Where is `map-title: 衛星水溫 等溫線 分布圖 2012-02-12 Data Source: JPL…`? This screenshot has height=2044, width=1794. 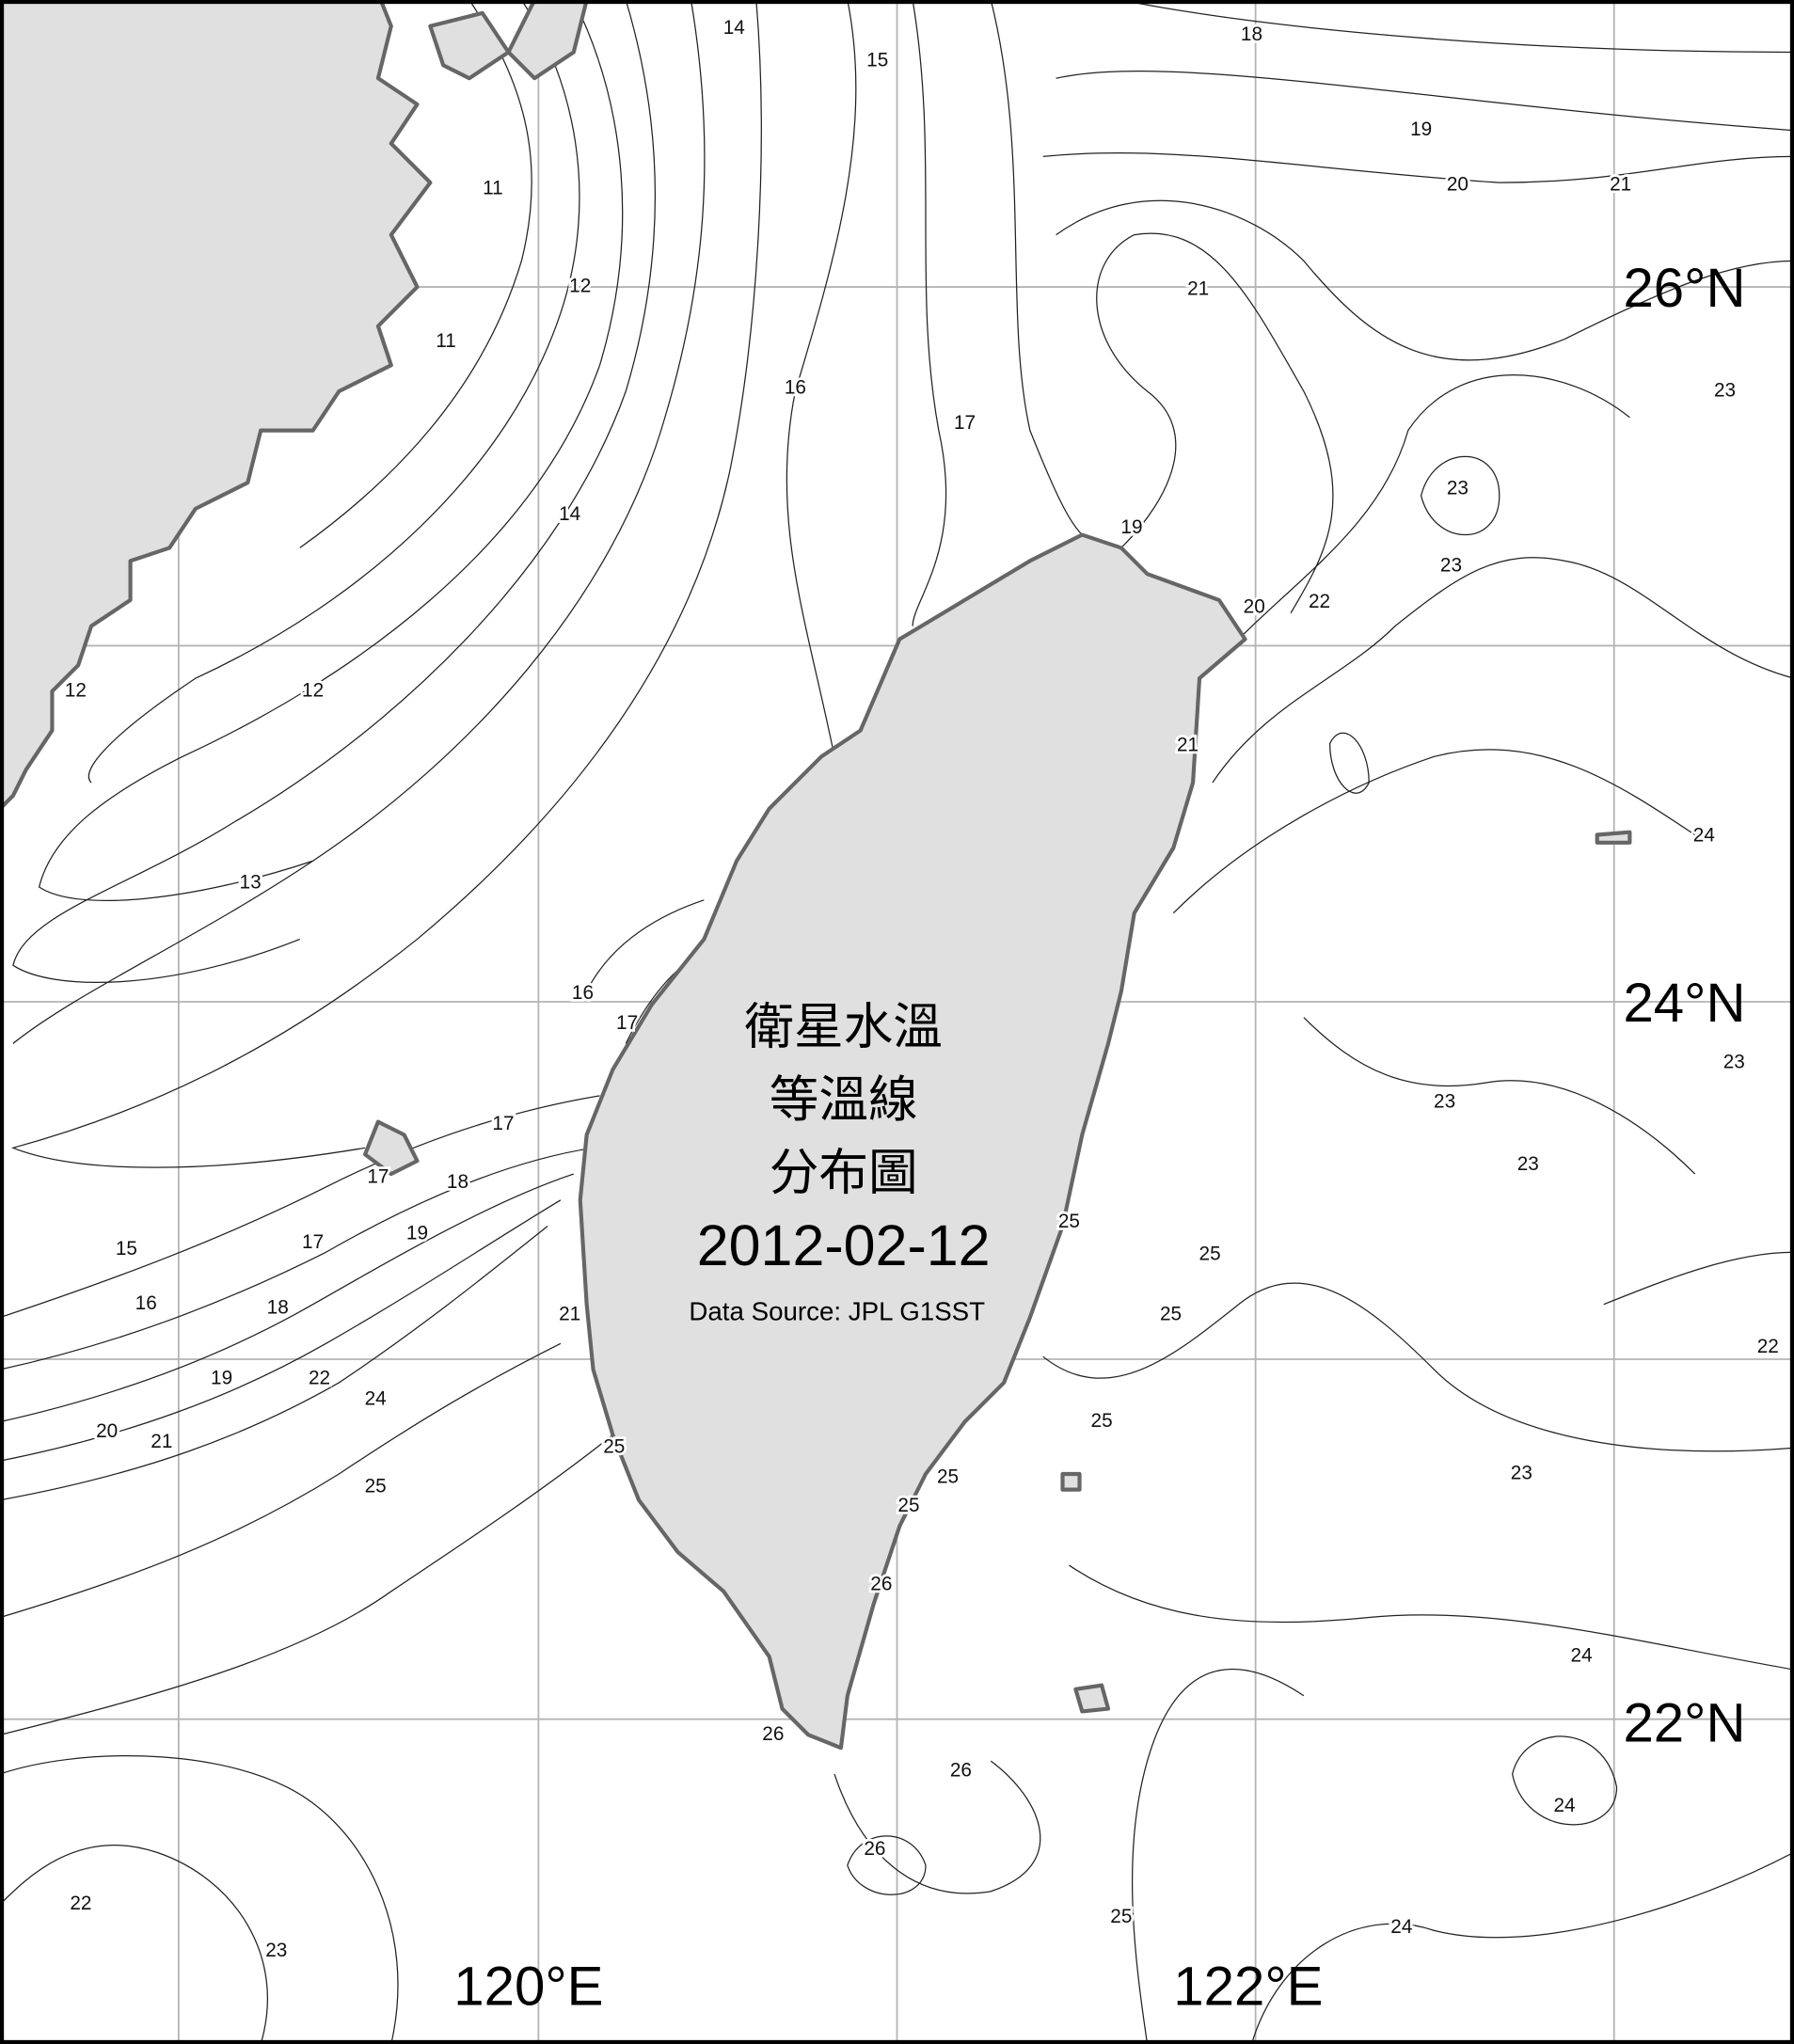 map-title: 衛星水溫 等溫線 分布圖 2012-02-12 Data Source: JPL… is located at coordinates (839, 1161).